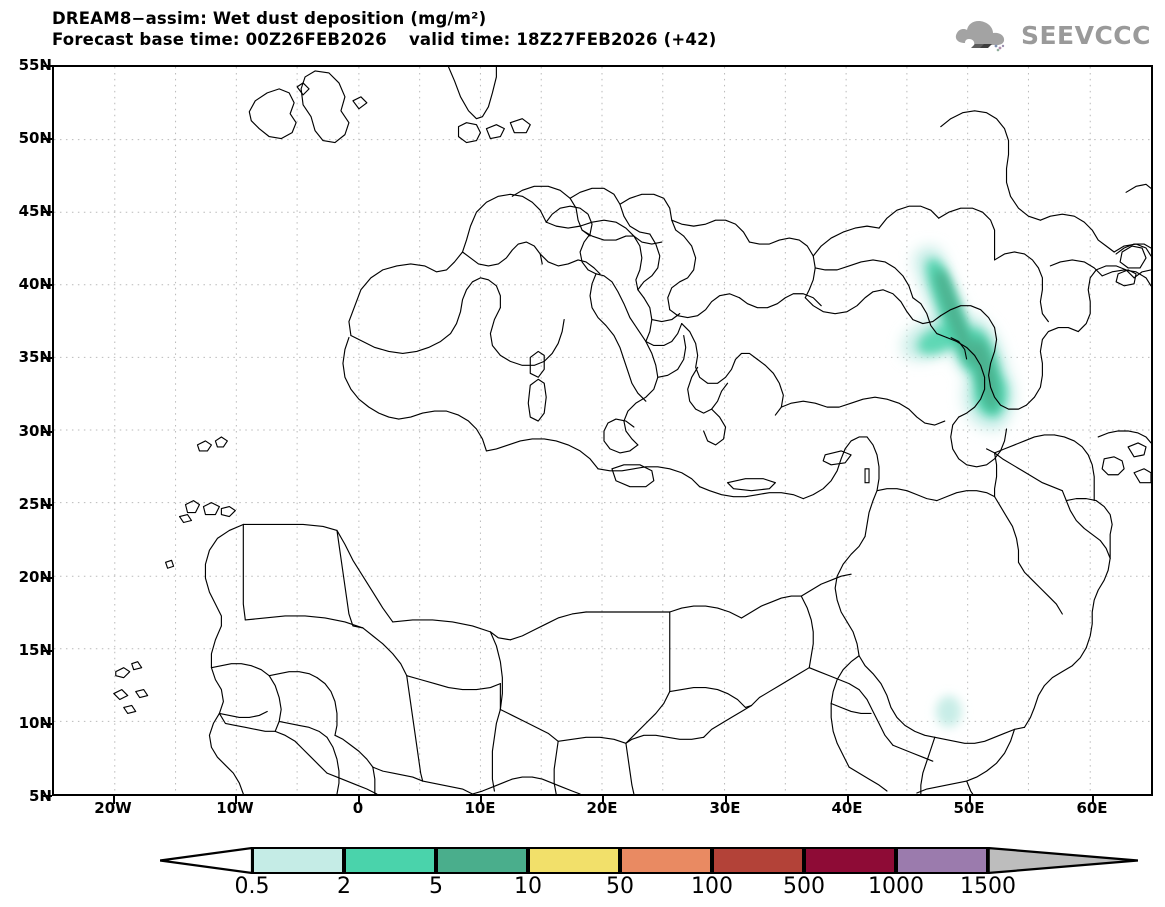  Describe the element at coordinates (896, 886) in the screenshot. I see `colorbar-label-7: 1000` at that location.